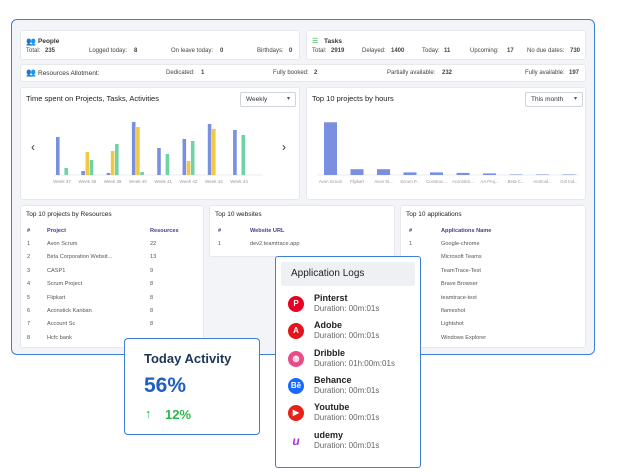 Image resolution: width=617 pixels, height=472 pixels. What do you see at coordinates (338, 51) in the screenshot?
I see `tasks-total: 2919` at bounding box center [338, 51].